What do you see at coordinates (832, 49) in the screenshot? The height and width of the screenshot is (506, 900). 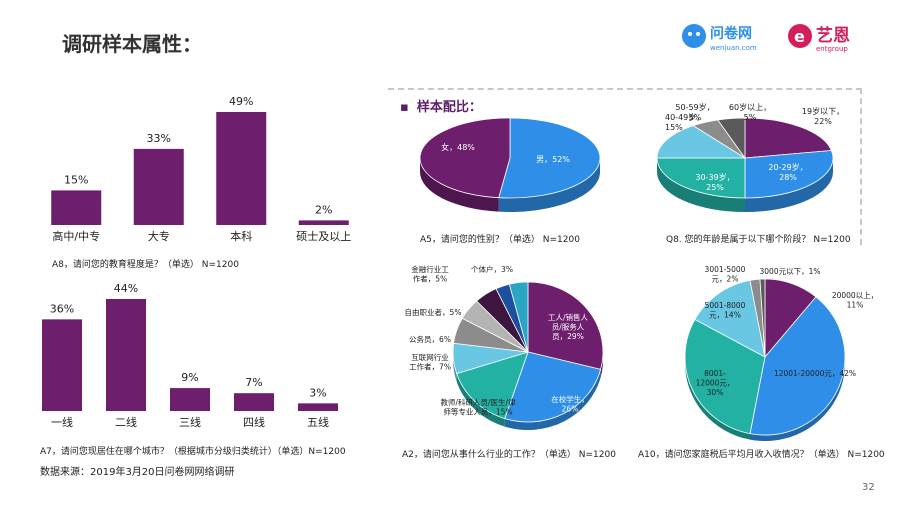 I see `yien-logo-sub: entgroup` at bounding box center [832, 49].